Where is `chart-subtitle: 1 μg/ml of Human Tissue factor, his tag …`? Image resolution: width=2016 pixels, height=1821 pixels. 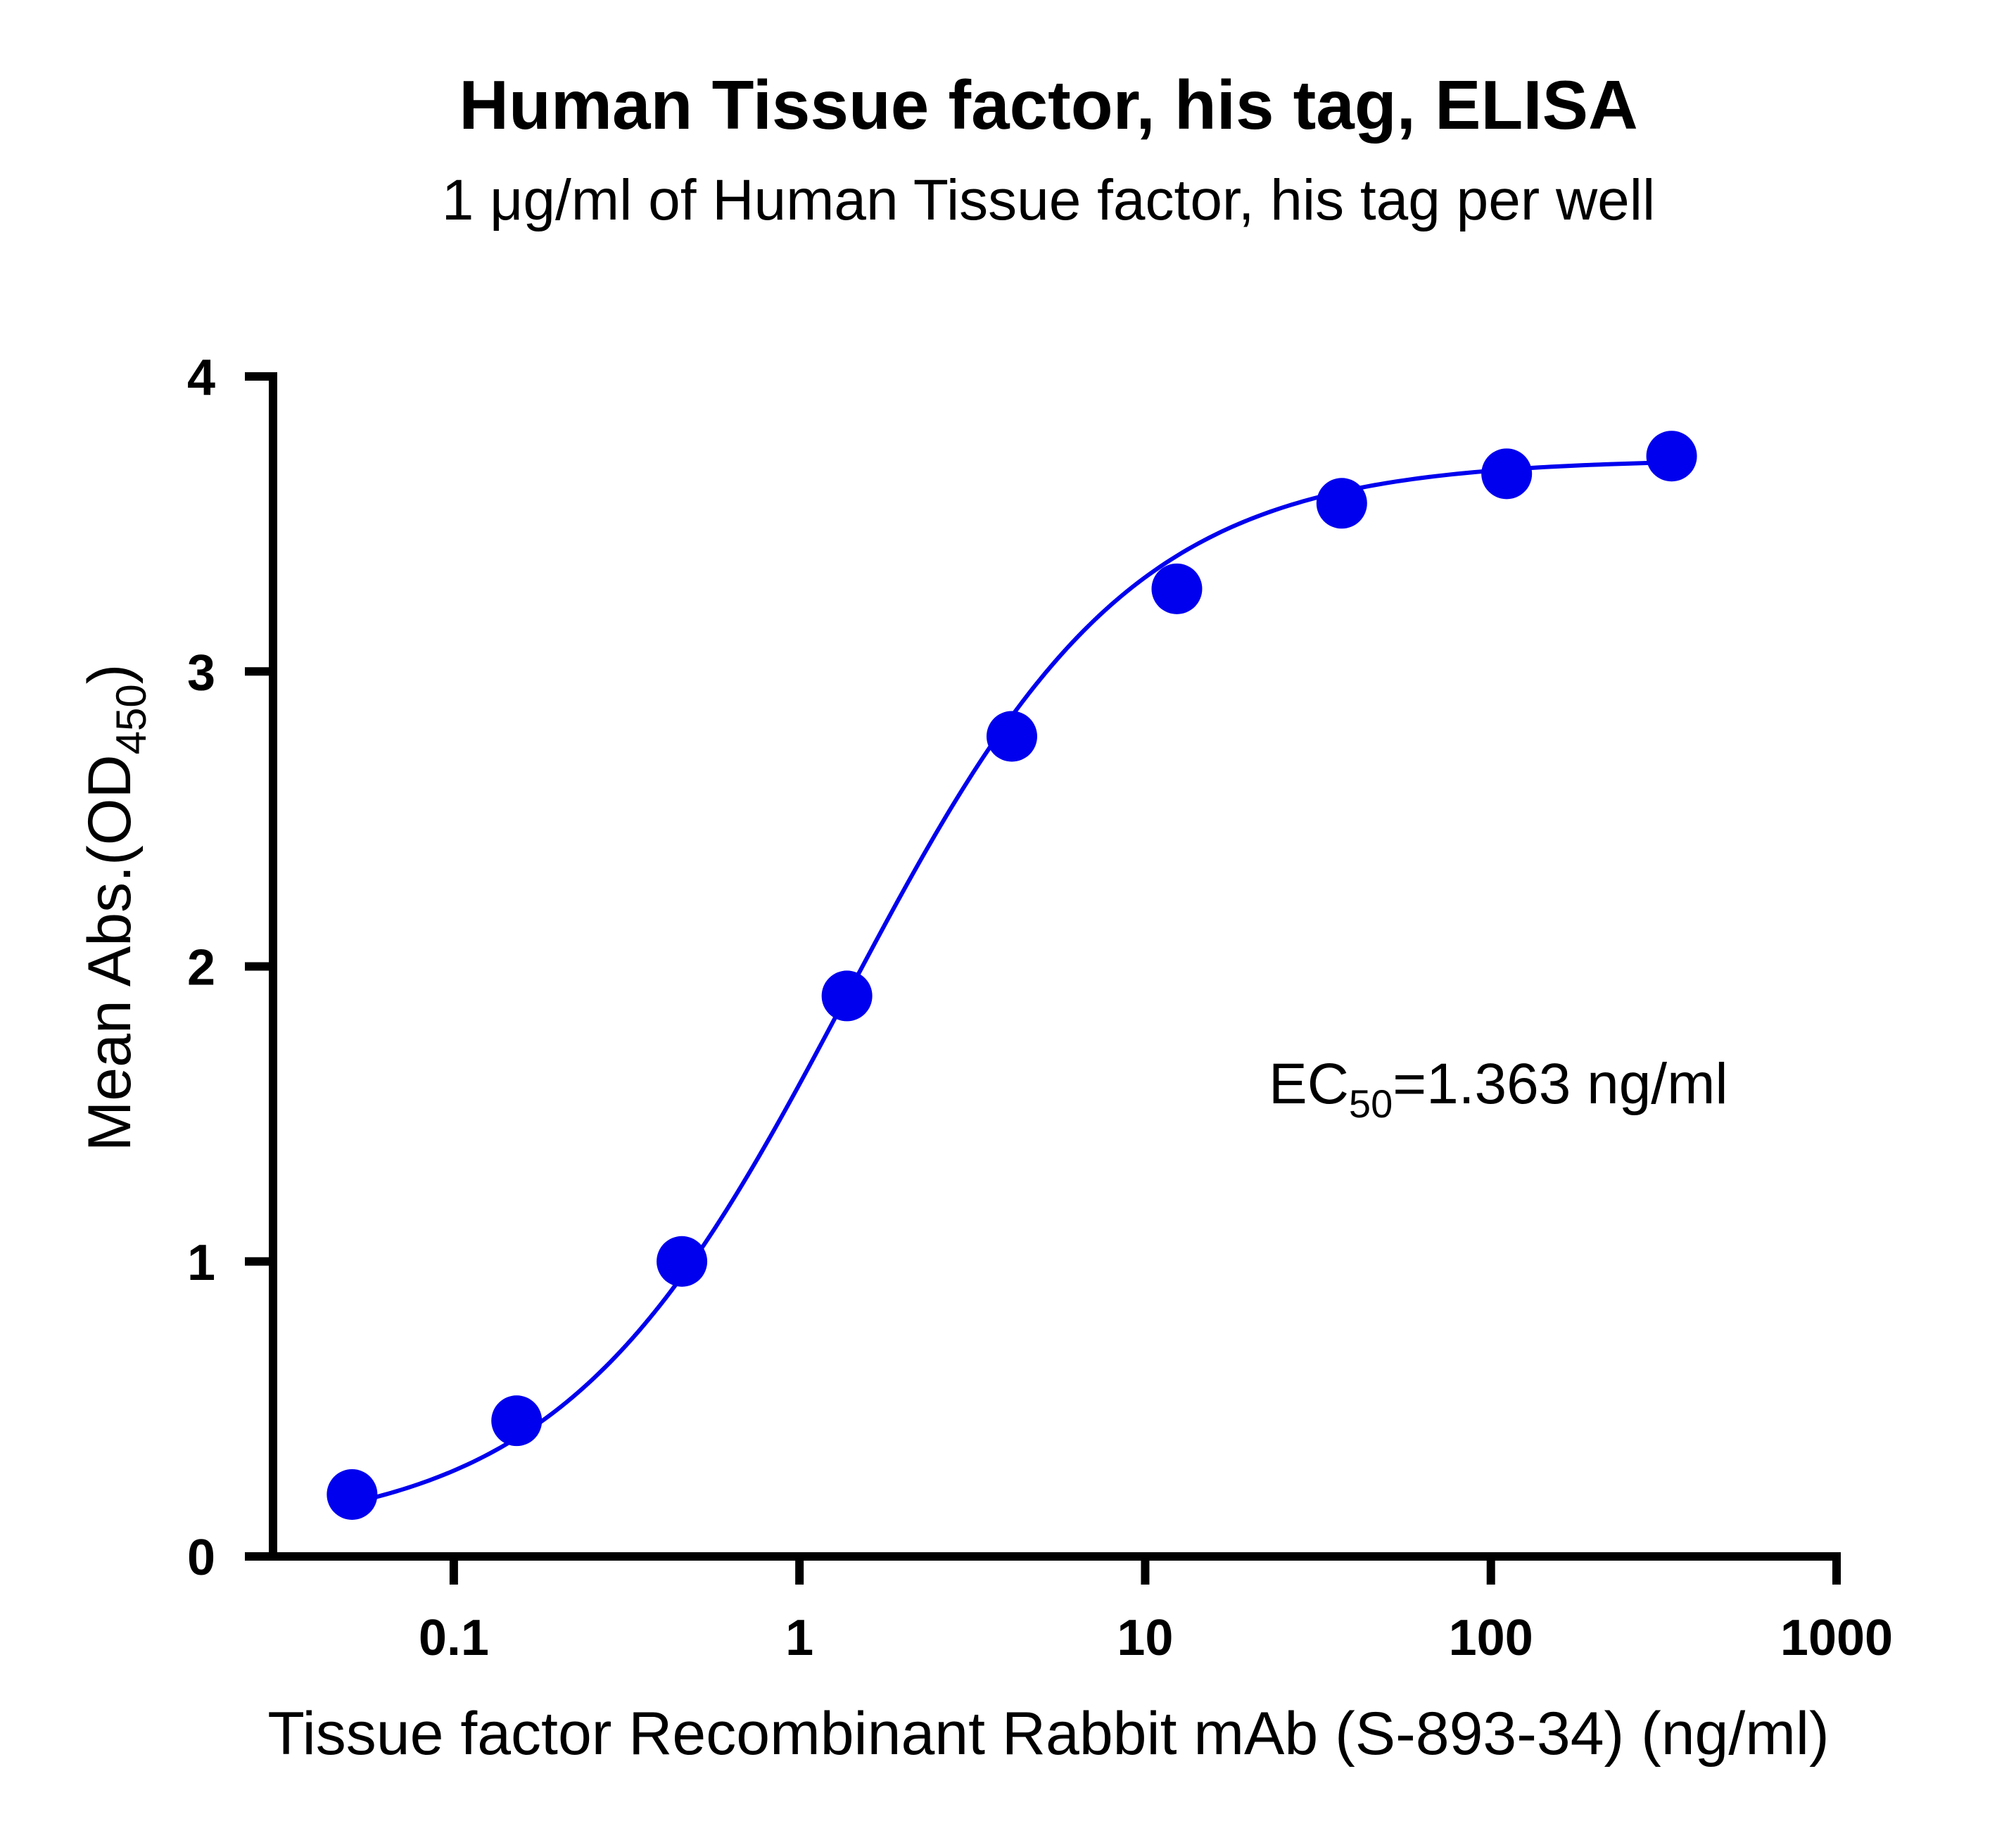 chart-subtitle: 1 μg/ml of Human Tissue factor, his tag … is located at coordinates (1048, 200).